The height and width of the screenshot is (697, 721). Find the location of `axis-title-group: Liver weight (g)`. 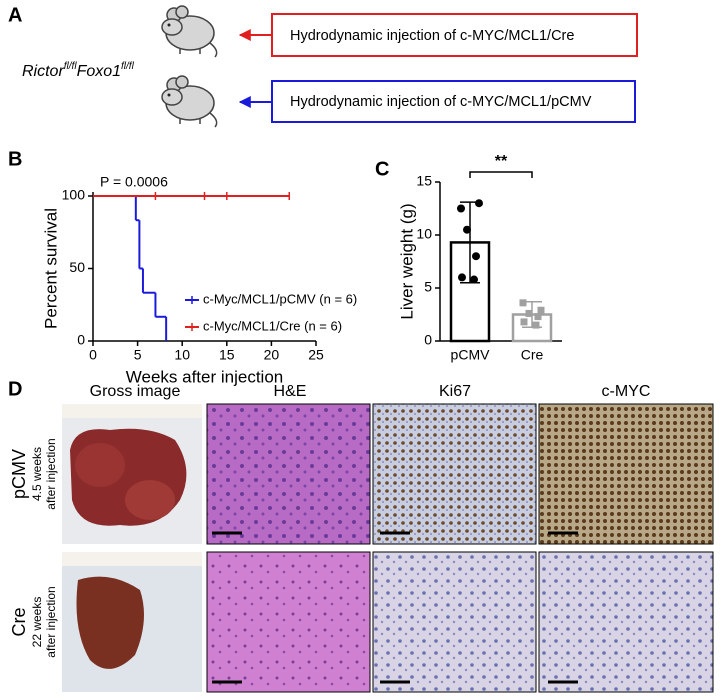

axis-title-group: Liver weight (g) is located at coordinates (406, 261).